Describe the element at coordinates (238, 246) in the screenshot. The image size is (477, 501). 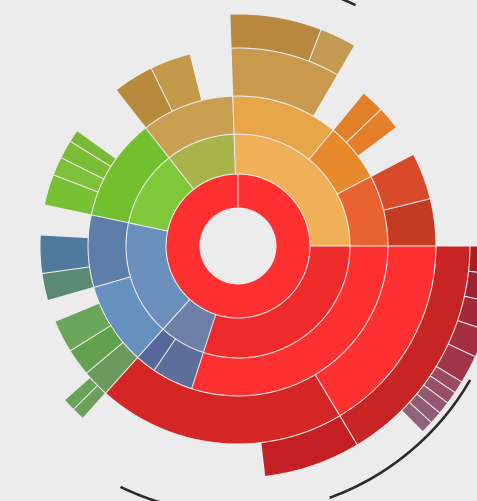
I see `sunburst-center-hole` at that location.